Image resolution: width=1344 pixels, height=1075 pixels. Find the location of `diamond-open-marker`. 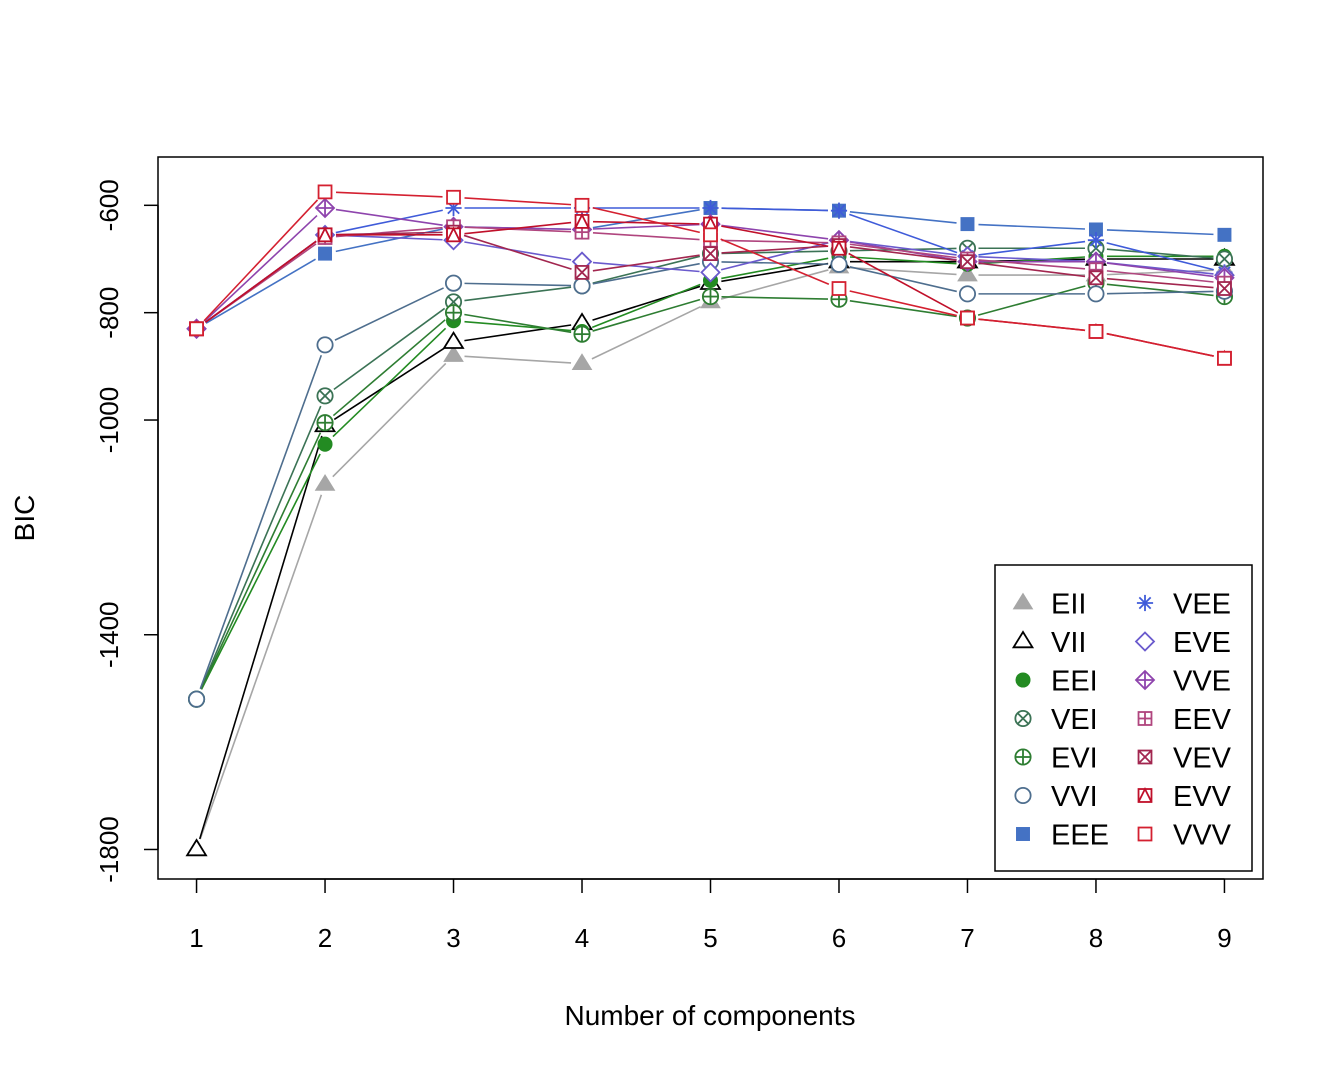

diamond-open-marker is located at coordinates (710, 272).